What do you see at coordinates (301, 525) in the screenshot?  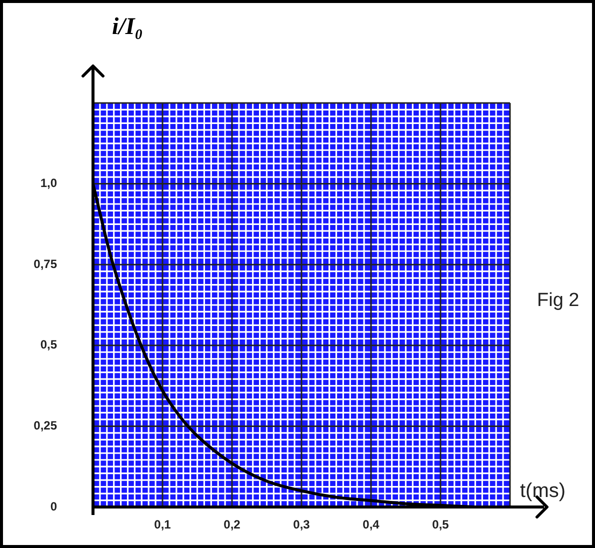 I see `x-tick-label: 0,3` at bounding box center [301, 525].